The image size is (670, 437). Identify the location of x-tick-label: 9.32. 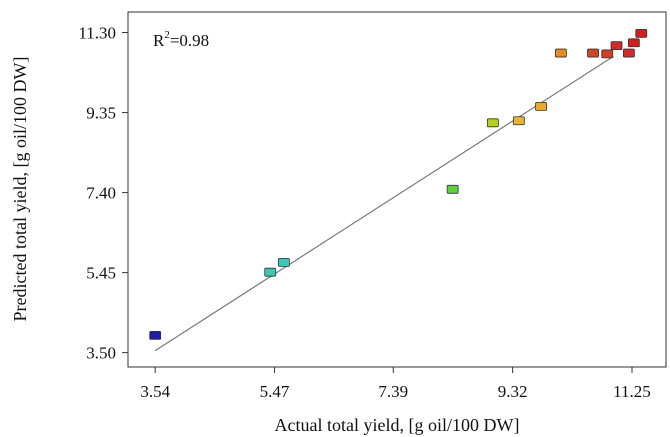
(513, 391).